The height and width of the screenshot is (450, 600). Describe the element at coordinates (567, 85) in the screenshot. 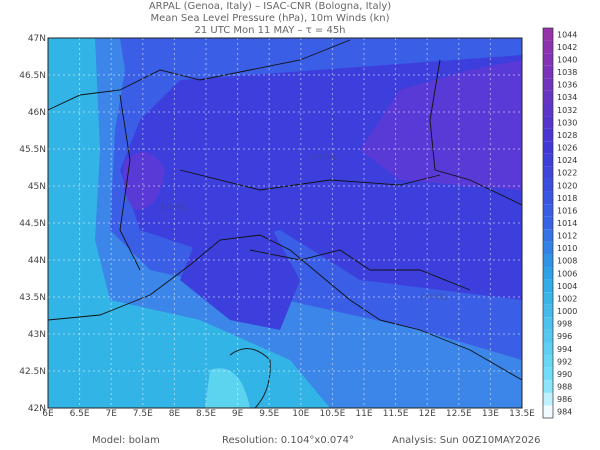

I see `colorbar-label: 1036` at that location.